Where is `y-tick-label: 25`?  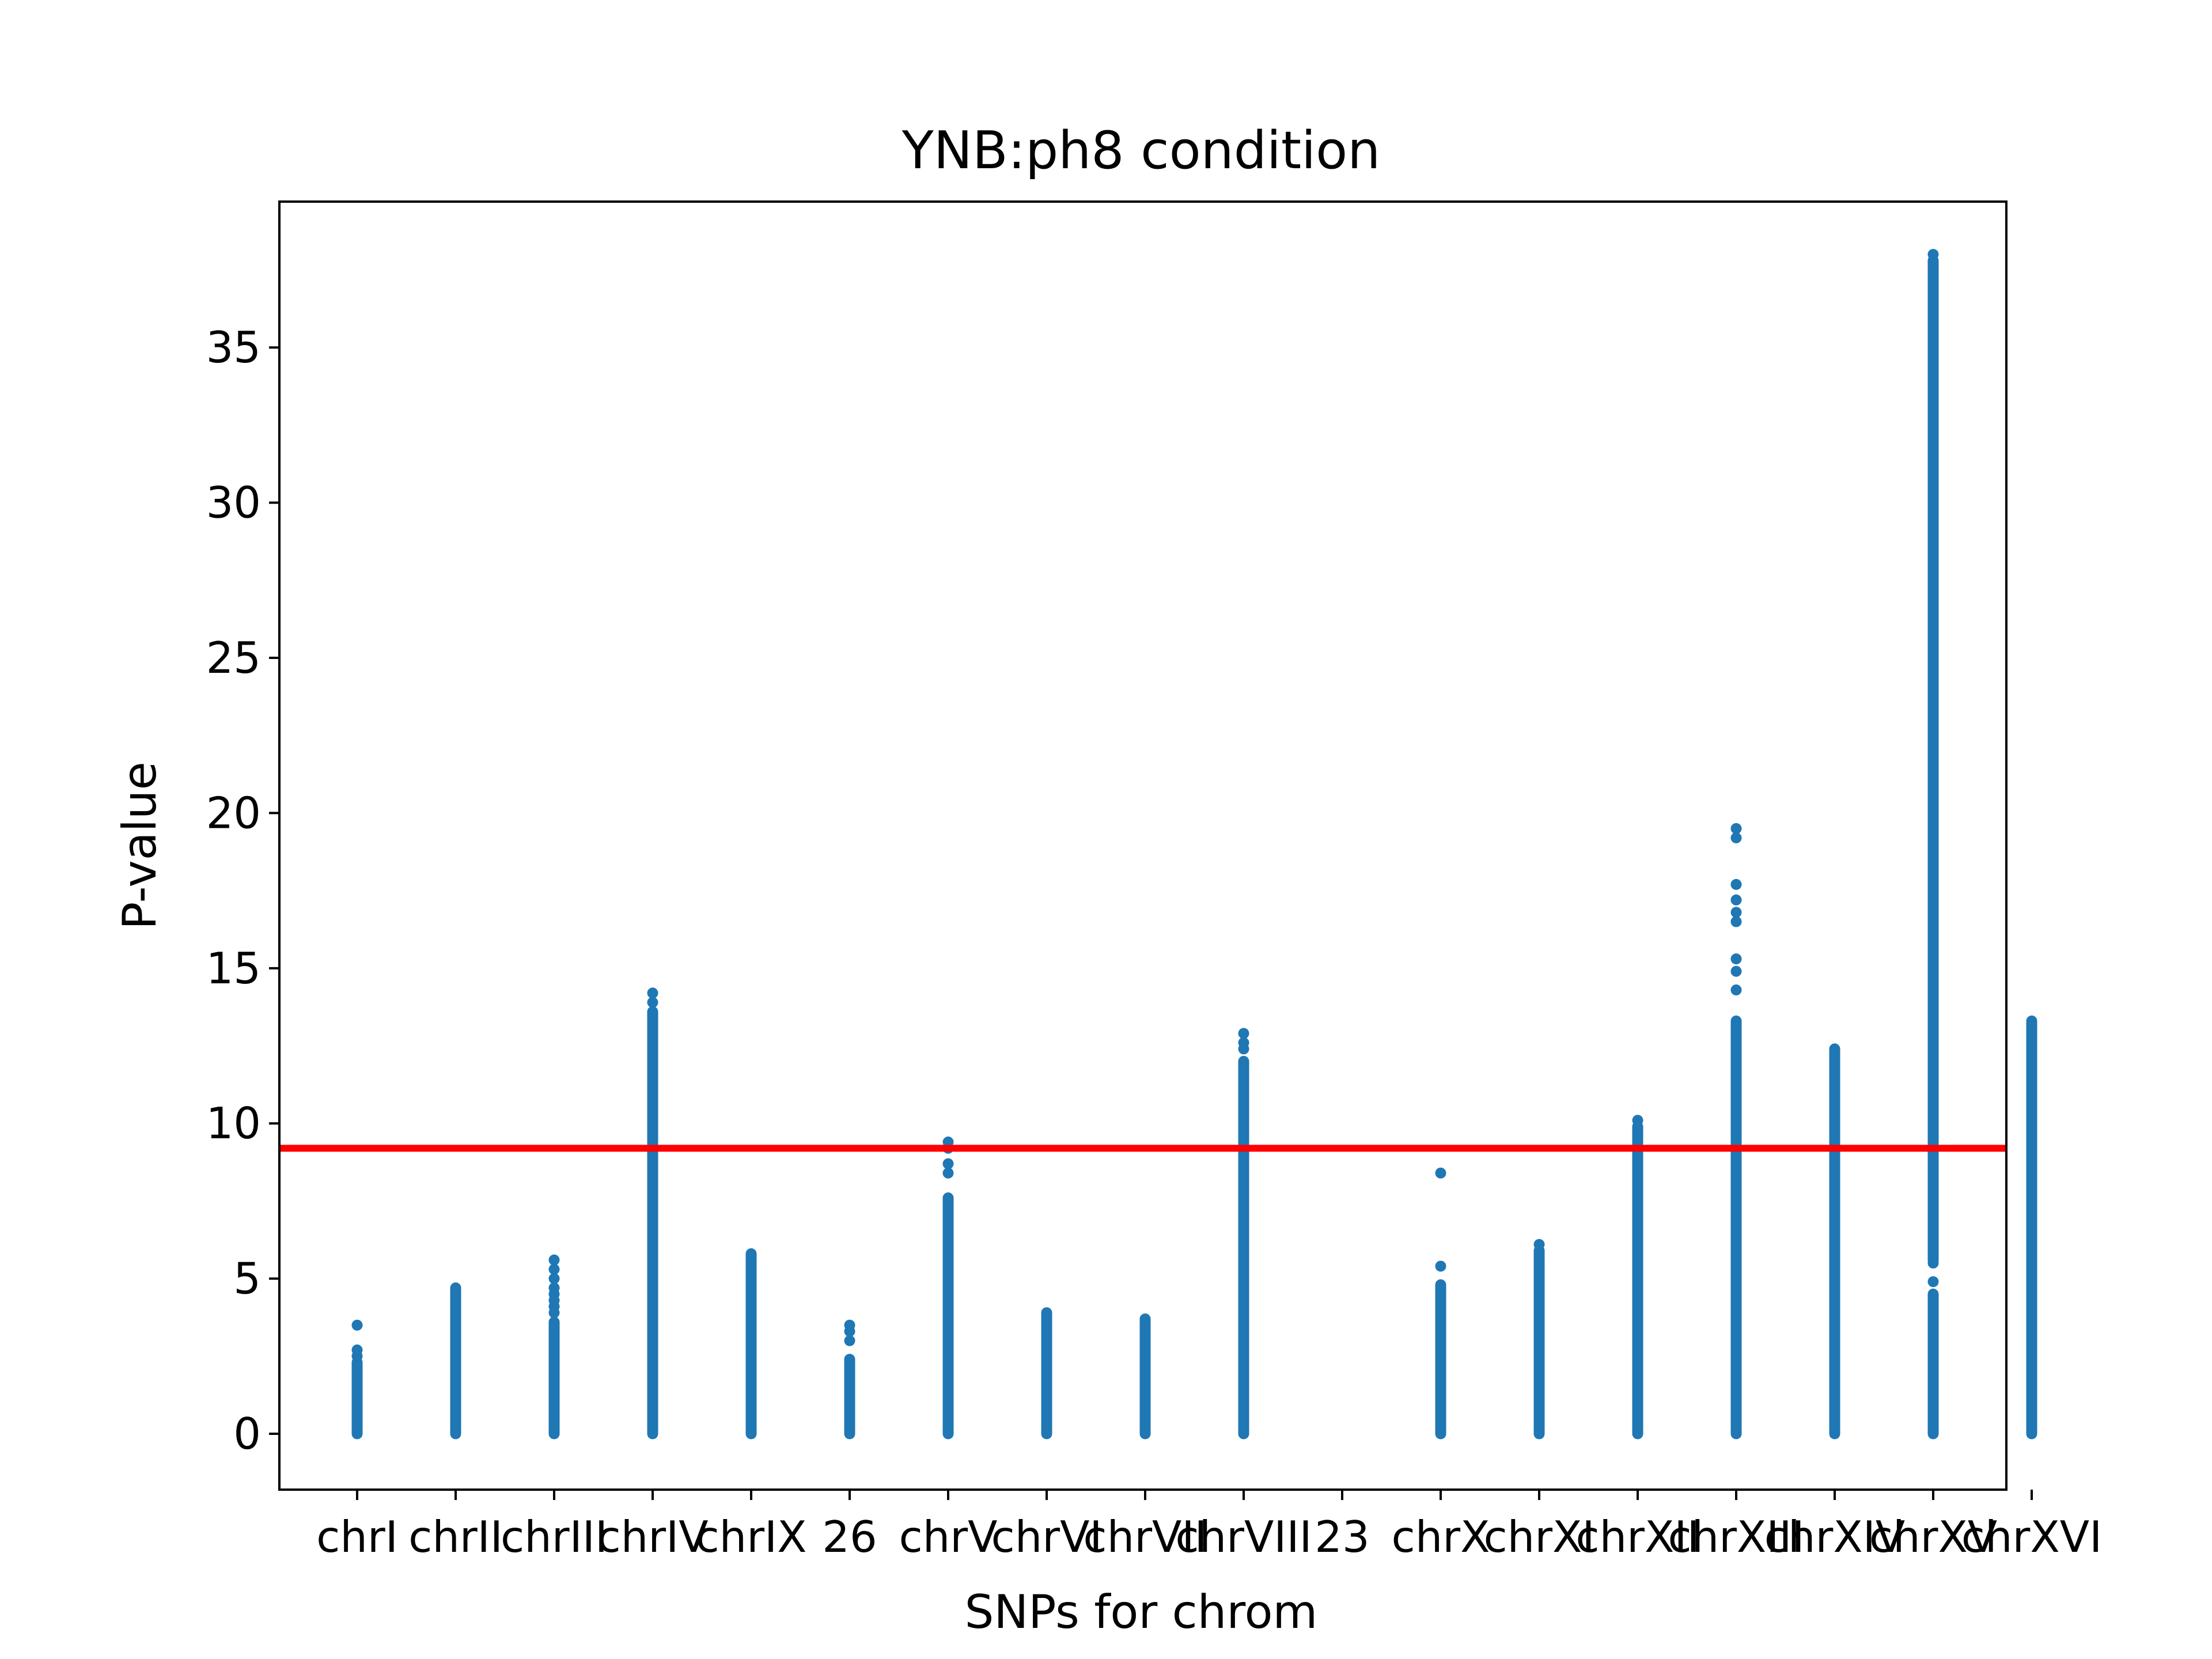 y-tick-label: 25 is located at coordinates (233, 657).